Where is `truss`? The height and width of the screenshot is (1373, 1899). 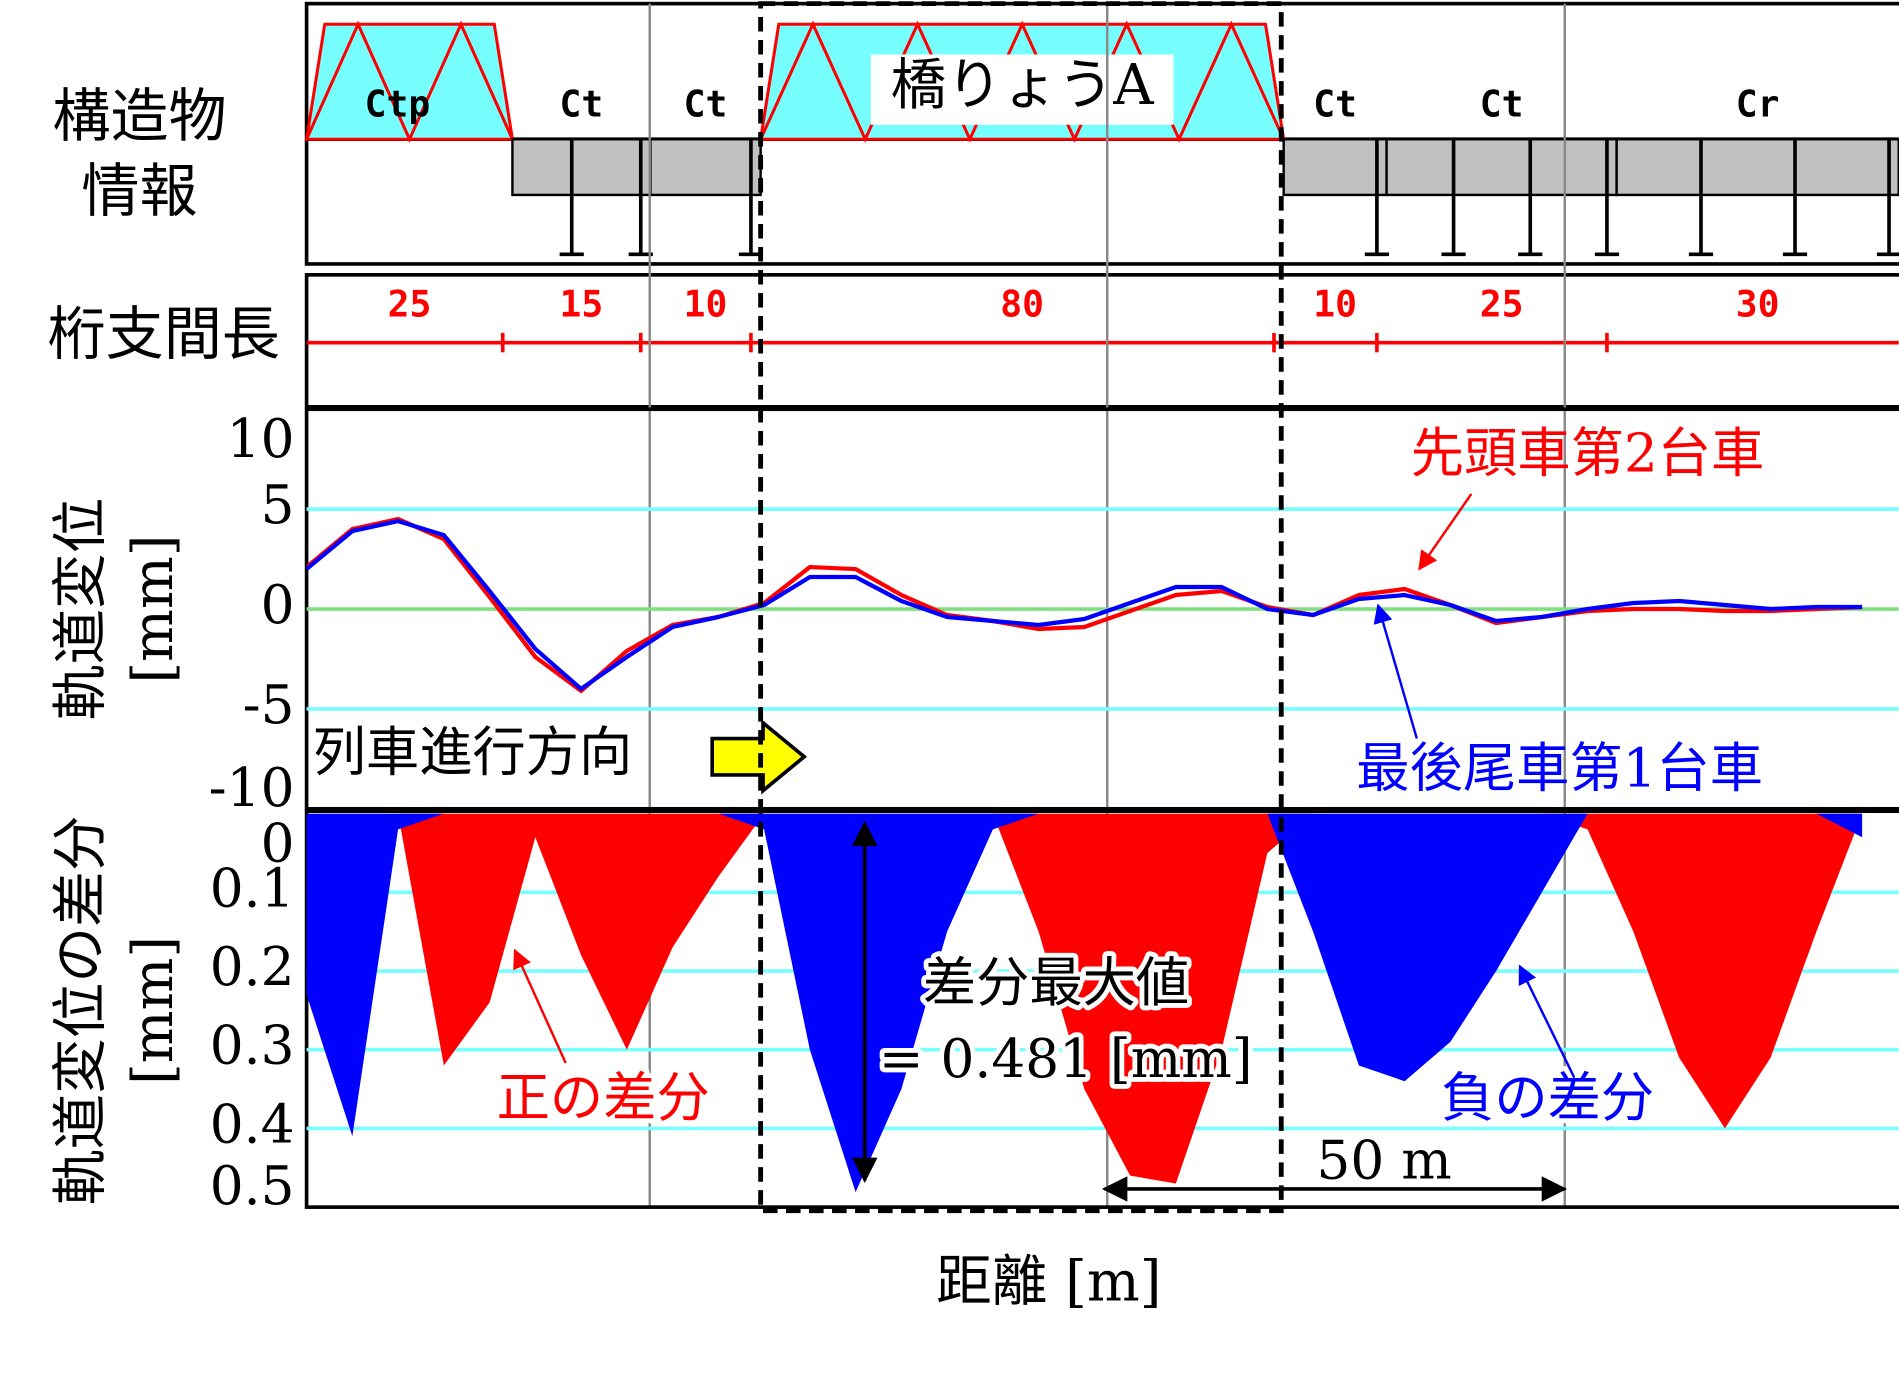
truss is located at coordinates (409, 81).